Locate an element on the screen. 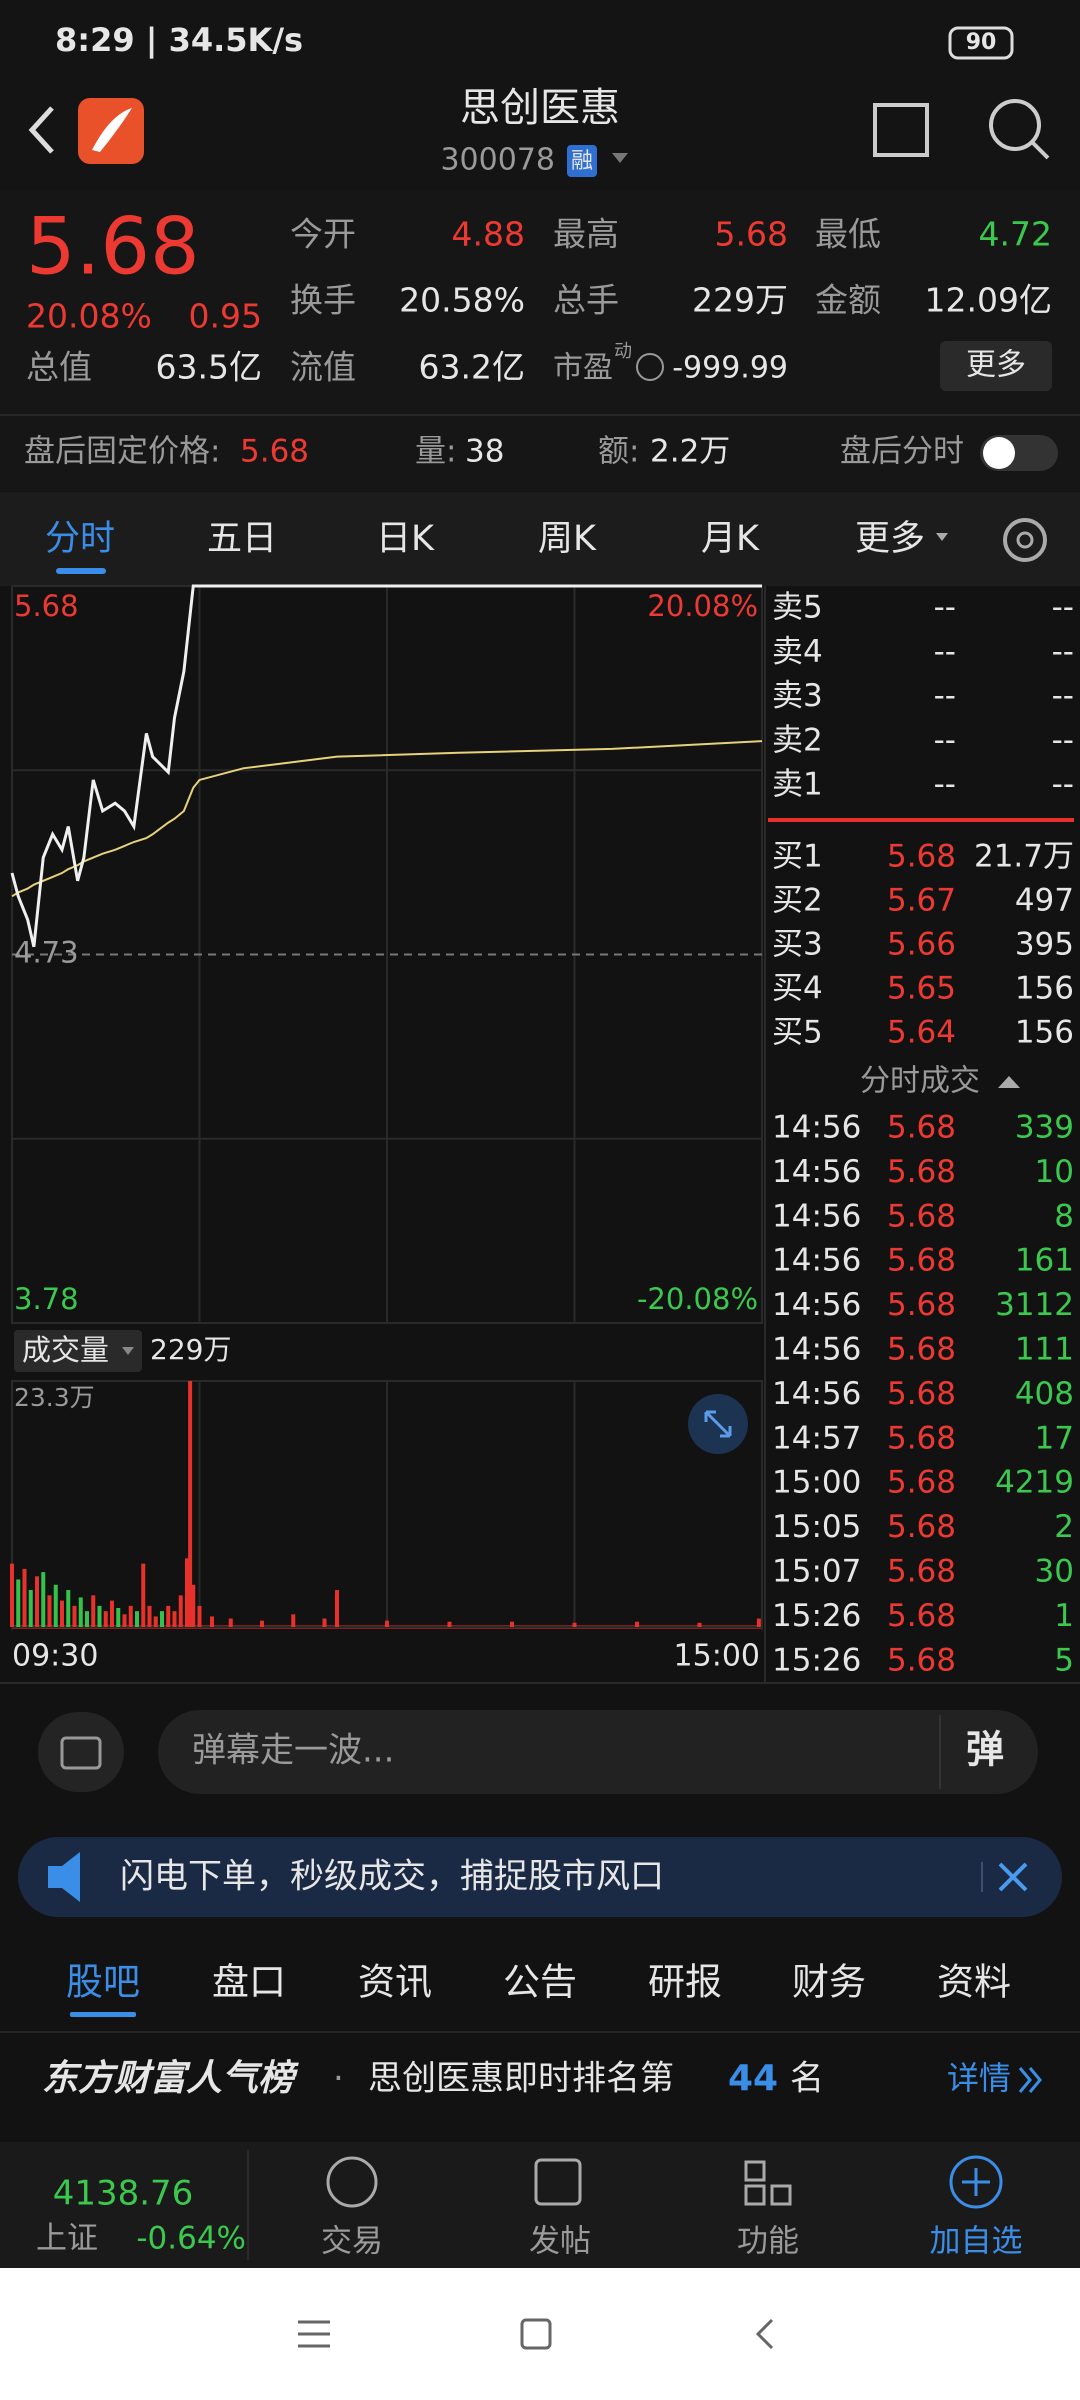 This screenshot has height=2400, width=1080. comment-input is located at coordinates (598, 1752).